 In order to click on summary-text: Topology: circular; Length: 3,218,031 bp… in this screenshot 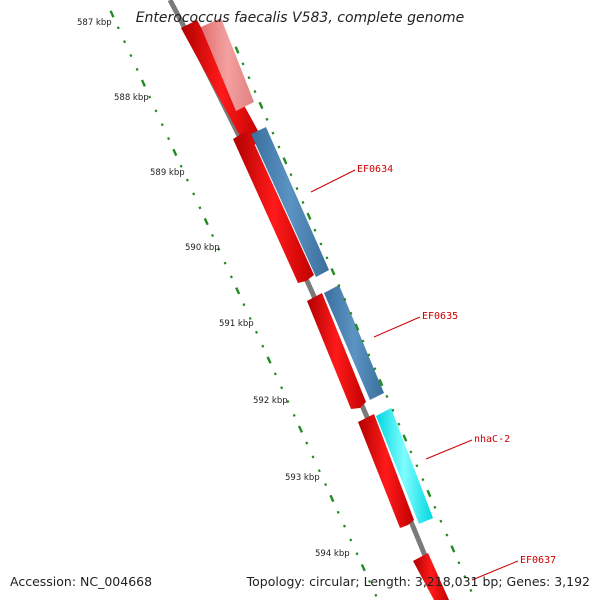, I will do `click(418, 581)`.